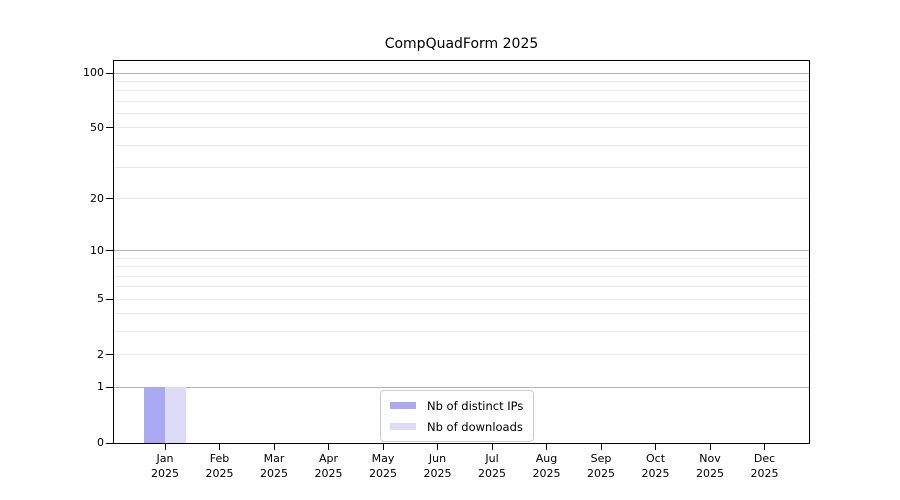 The height and width of the screenshot is (500, 900). What do you see at coordinates (437, 466) in the screenshot?
I see `x-tick-label: Jun 2025` at bounding box center [437, 466].